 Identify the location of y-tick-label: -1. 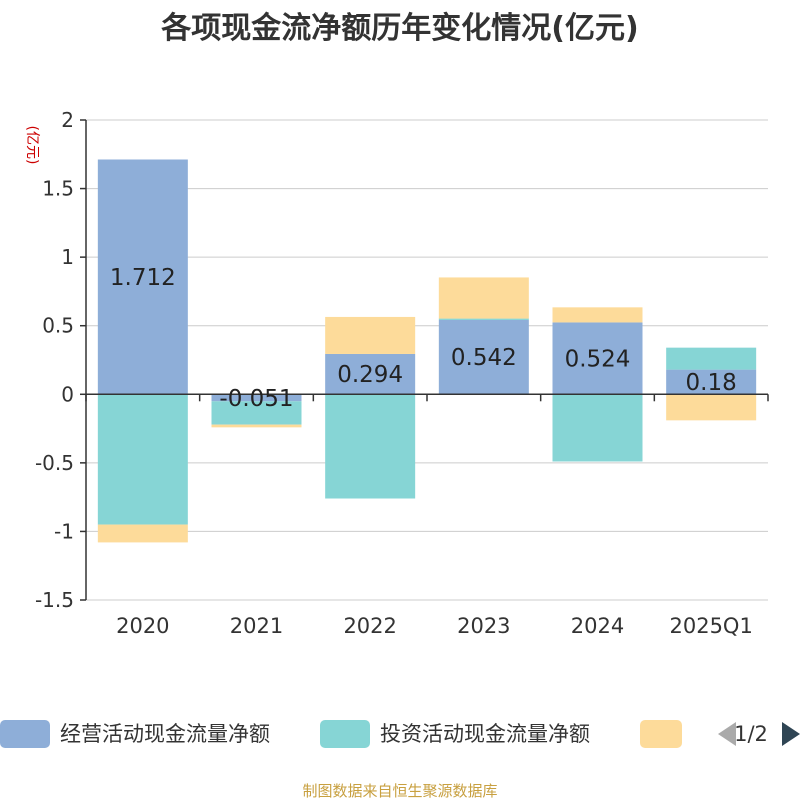
(64, 531).